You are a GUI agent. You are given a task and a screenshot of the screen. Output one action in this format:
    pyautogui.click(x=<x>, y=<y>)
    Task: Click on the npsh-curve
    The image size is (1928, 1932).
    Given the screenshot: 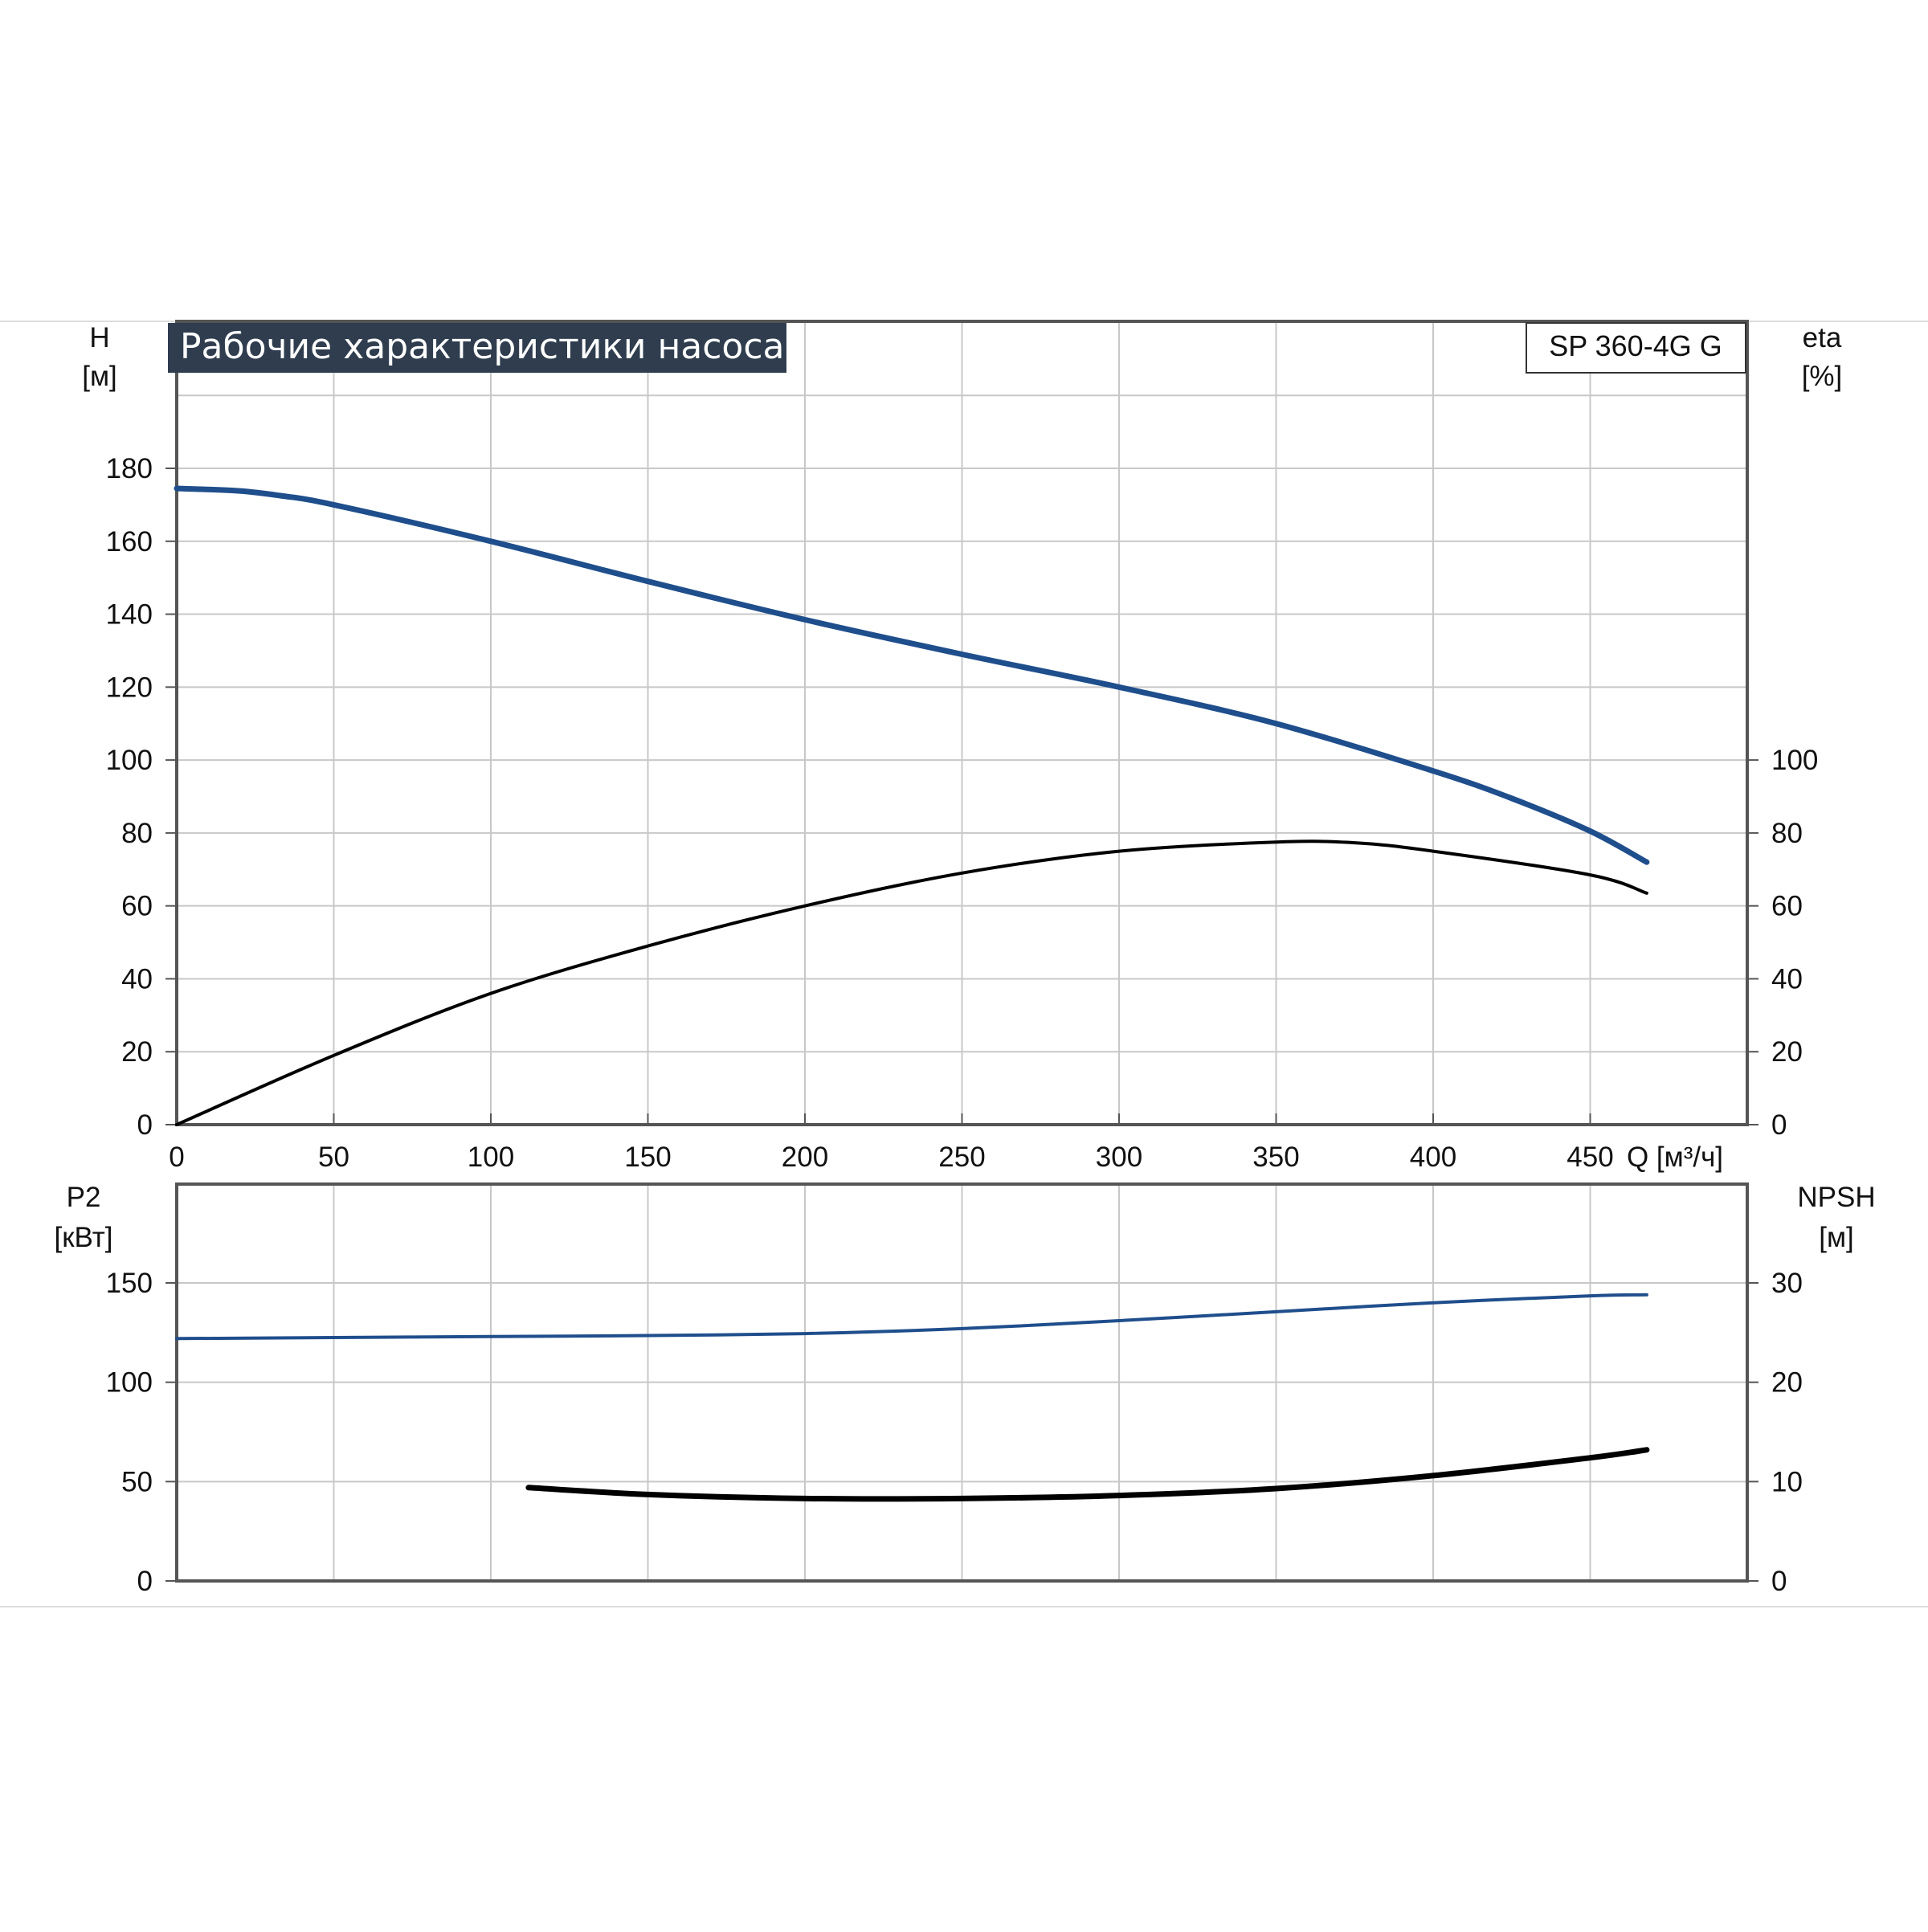 What is the action you would take?
    pyautogui.click(x=1087, y=1474)
    